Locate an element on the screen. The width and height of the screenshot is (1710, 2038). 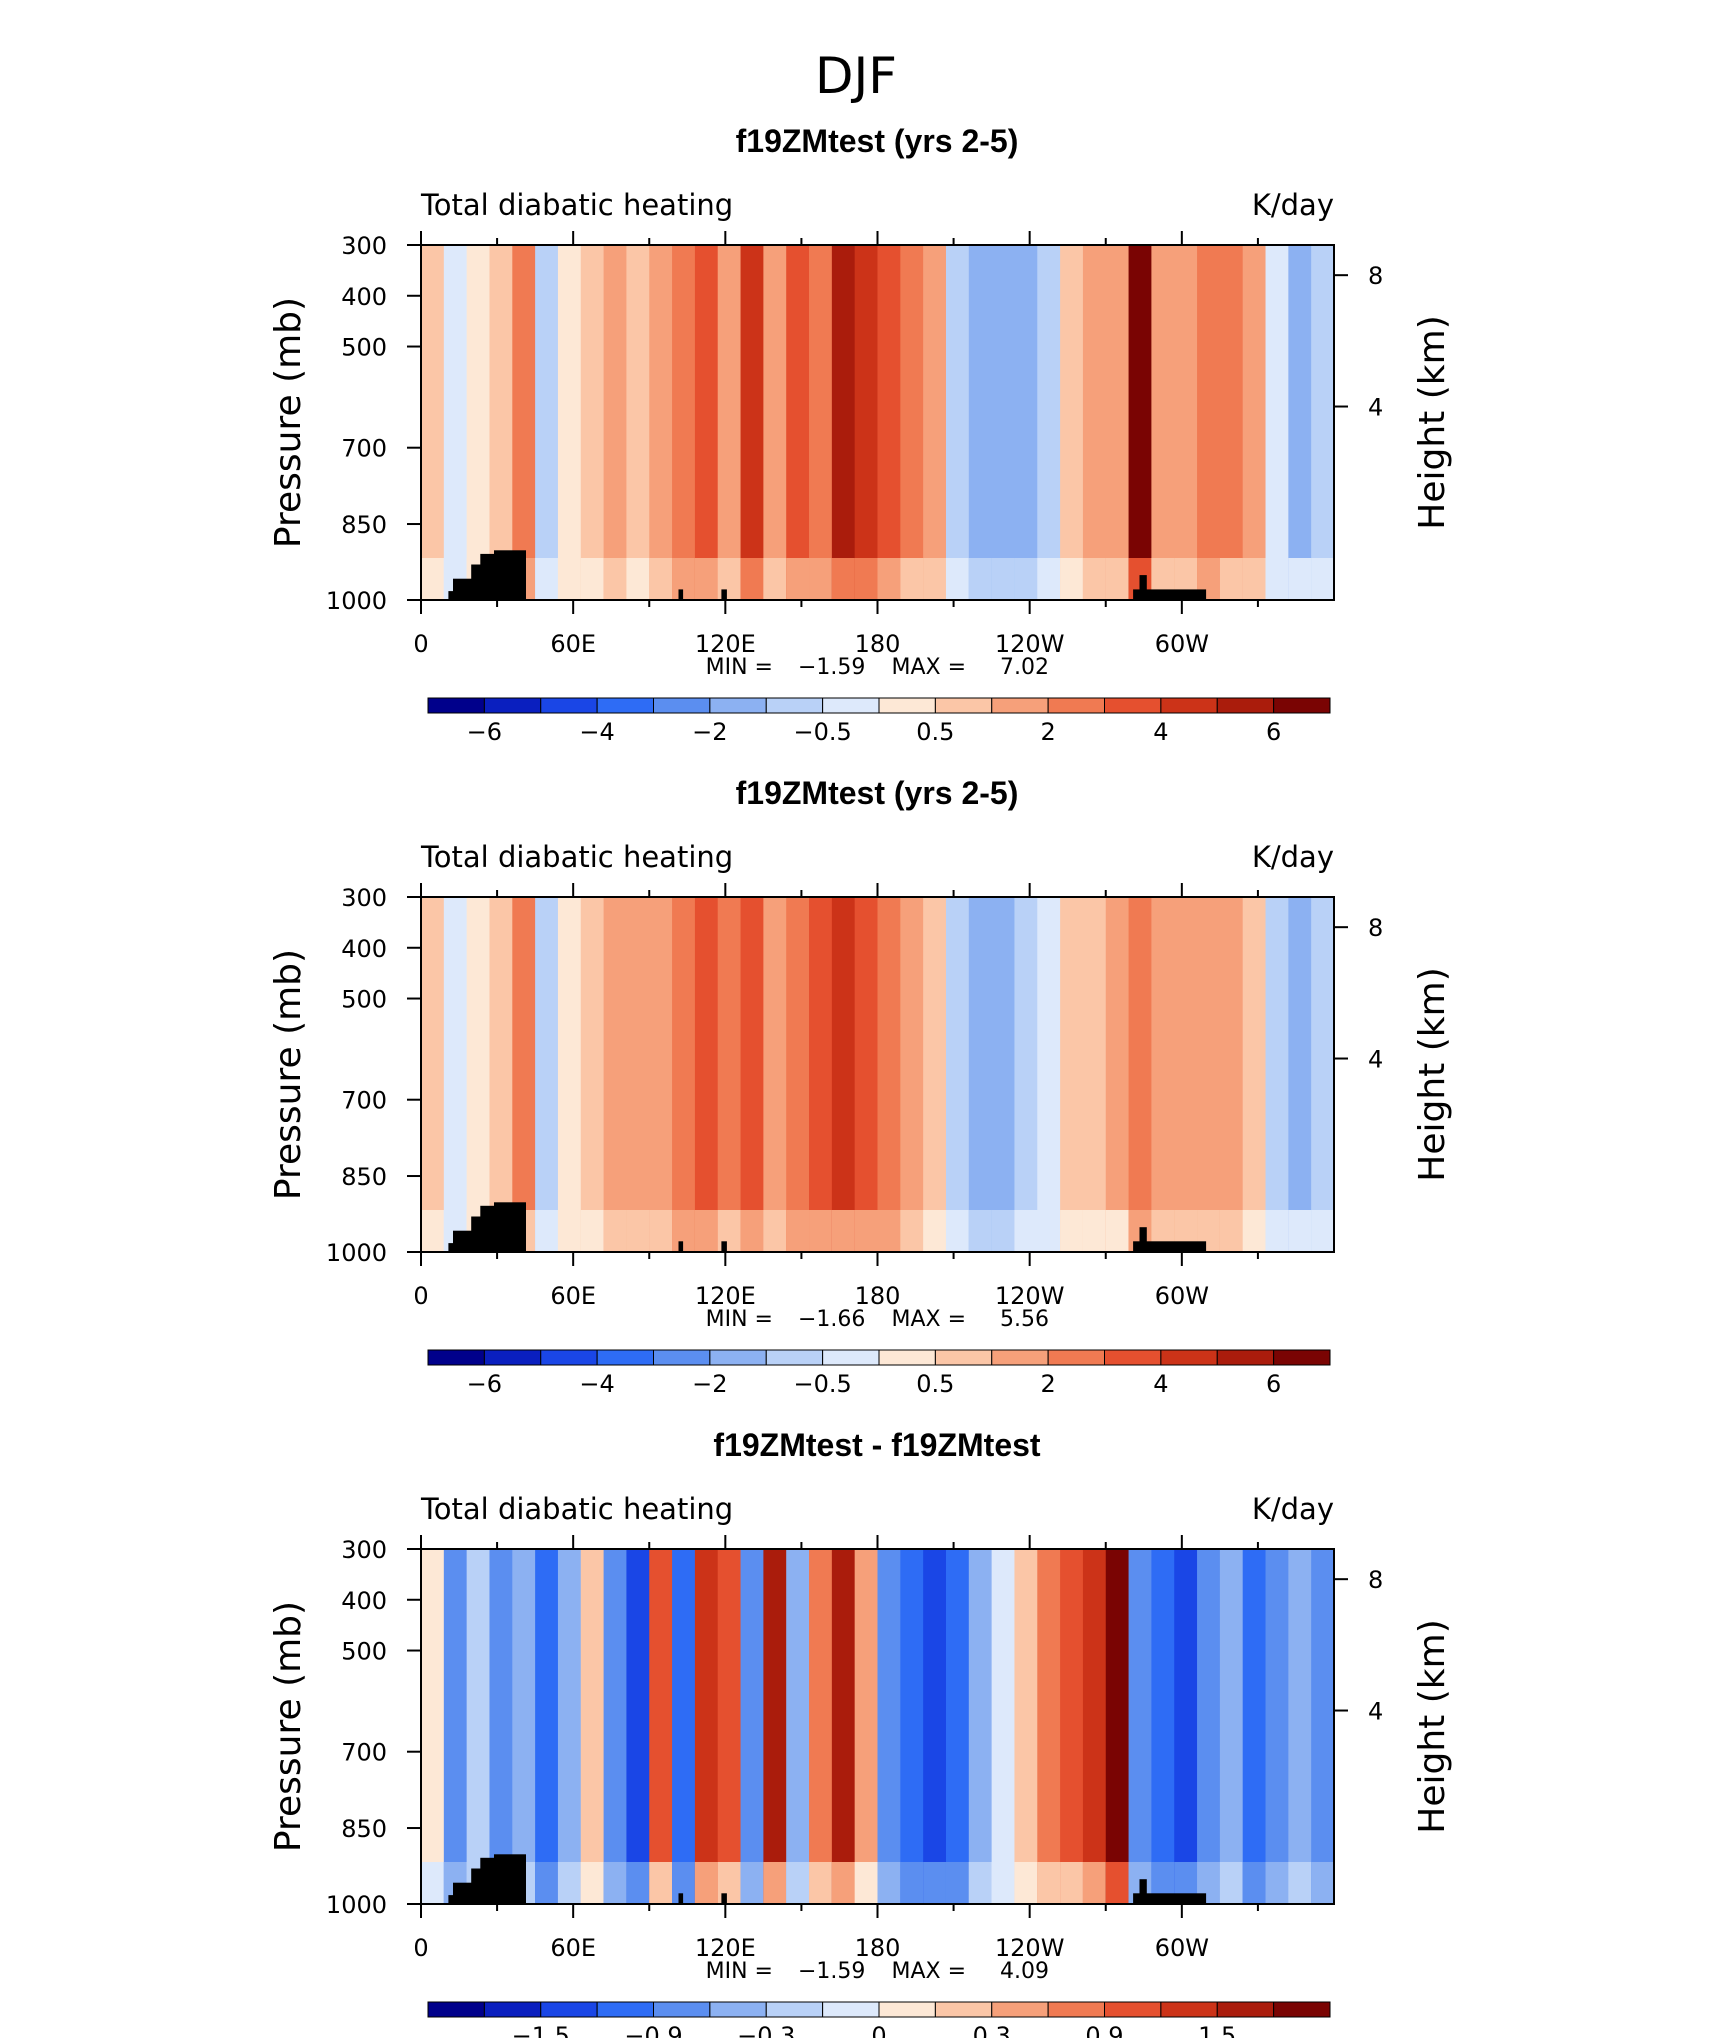
orography-mask is located at coordinates (827, 1879).